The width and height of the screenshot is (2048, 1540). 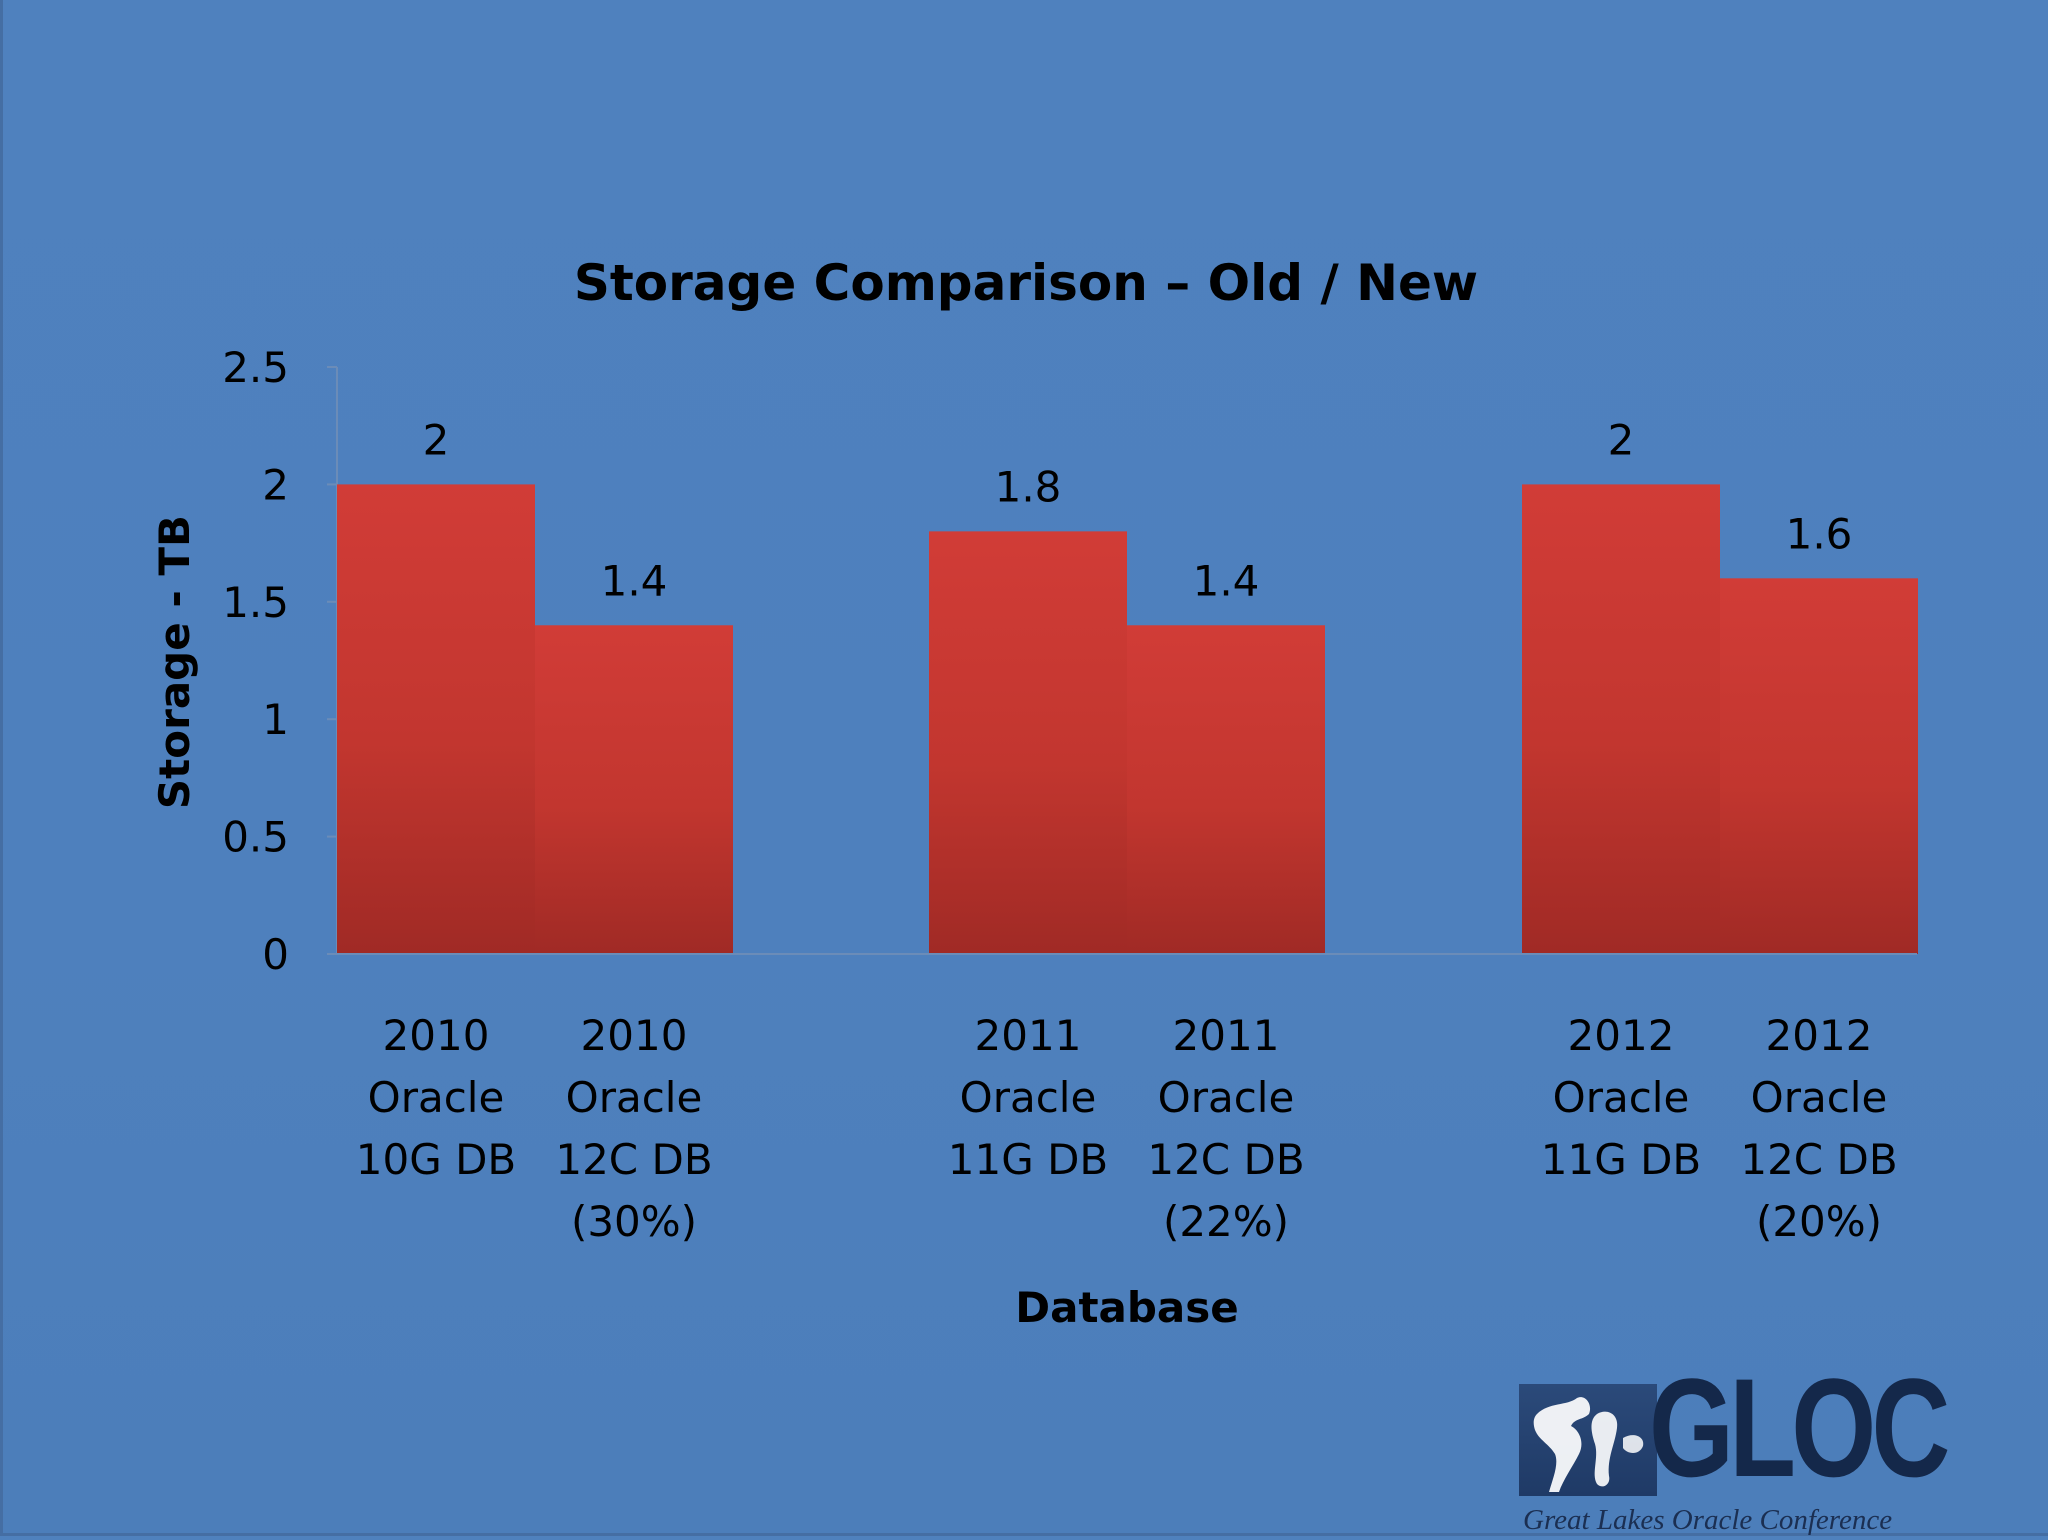 What do you see at coordinates (275, 954) in the screenshot?
I see `y-tick-label: 0` at bounding box center [275, 954].